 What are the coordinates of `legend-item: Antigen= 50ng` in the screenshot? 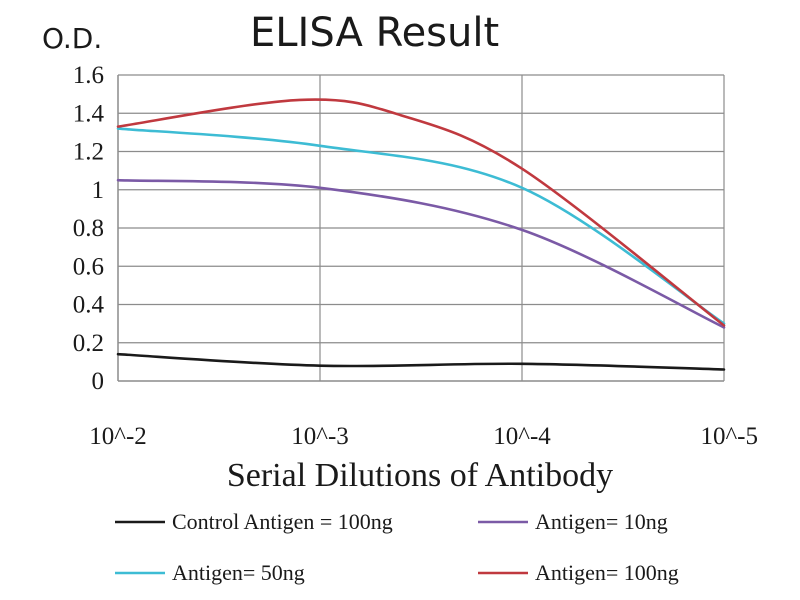 It's located at (210, 572).